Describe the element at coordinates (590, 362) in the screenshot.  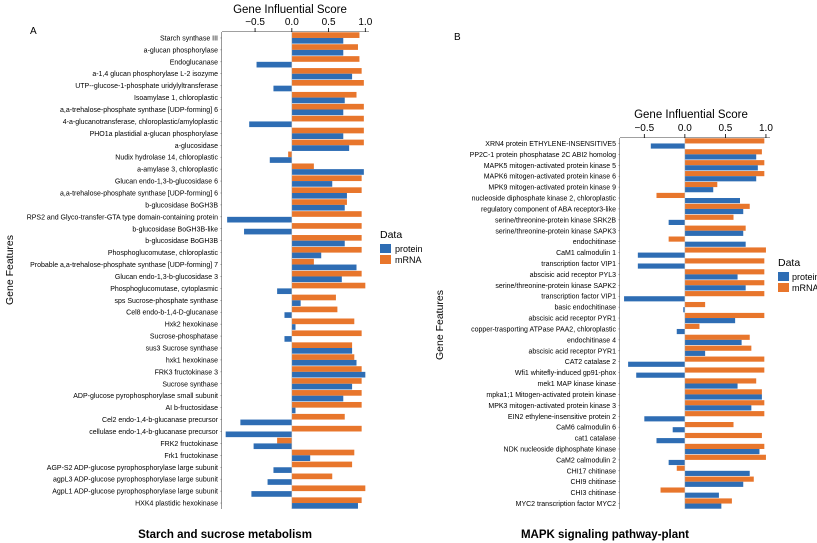
I see `b-category-label: CAT2 catalase 2` at that location.